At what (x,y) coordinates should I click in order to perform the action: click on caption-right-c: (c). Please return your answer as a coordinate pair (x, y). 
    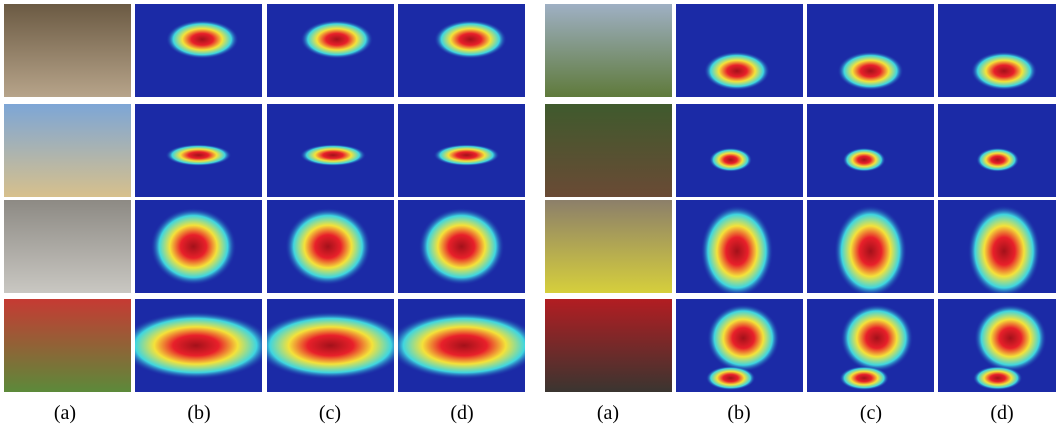
    Looking at the image, I should click on (871, 413).